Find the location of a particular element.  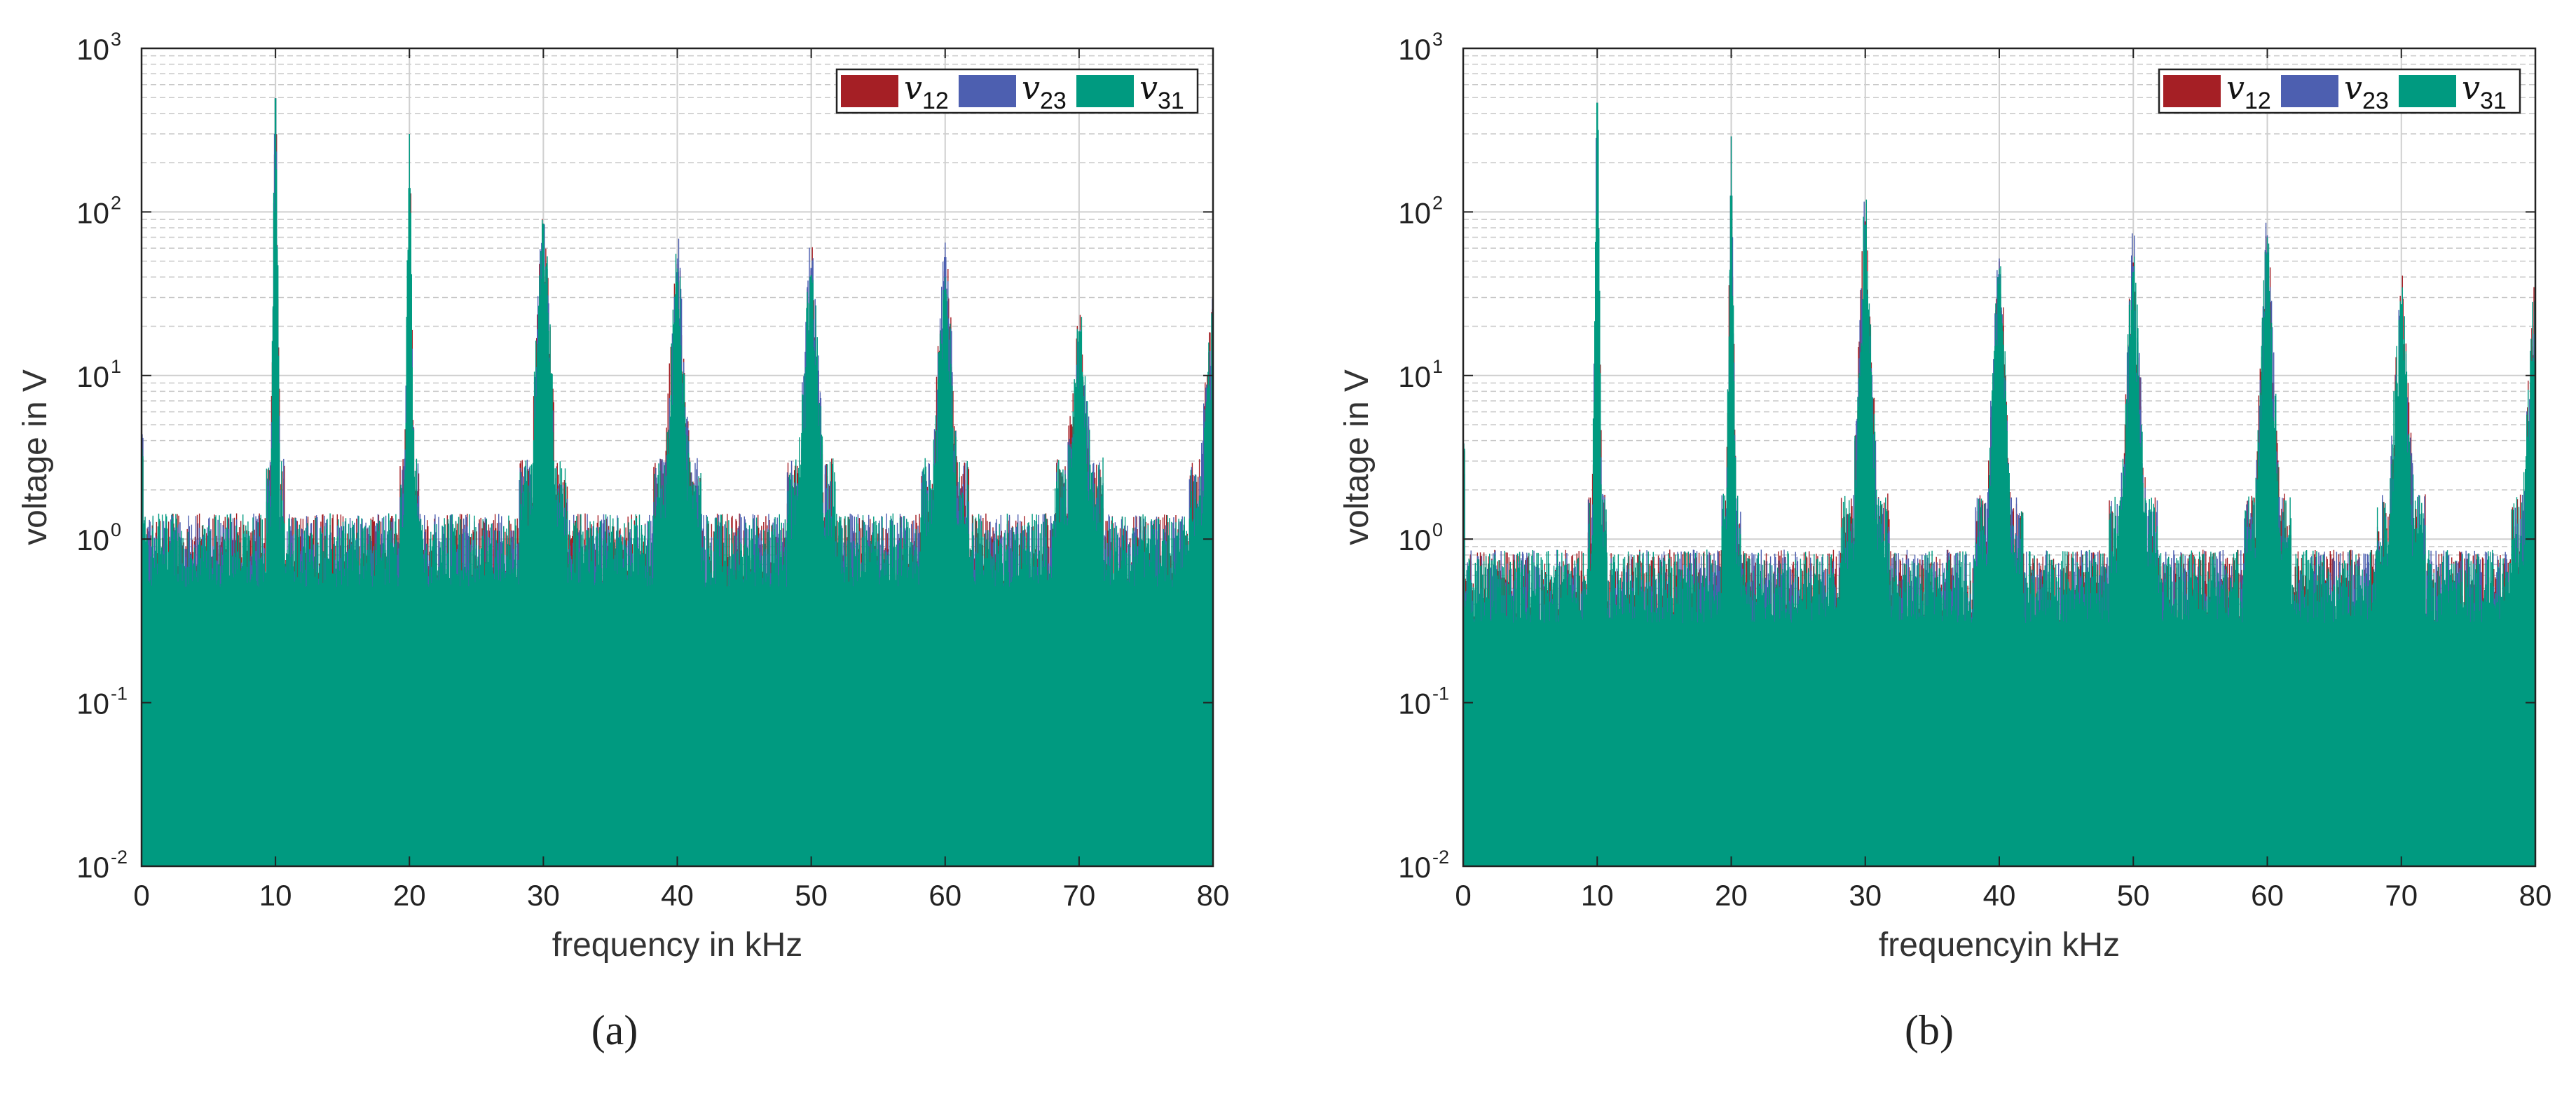

panel-caption: (a) is located at coordinates (614, 1030).